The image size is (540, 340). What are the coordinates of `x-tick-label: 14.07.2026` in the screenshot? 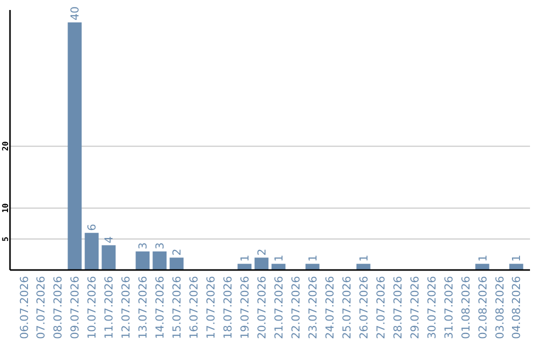 It's located at (160, 307).